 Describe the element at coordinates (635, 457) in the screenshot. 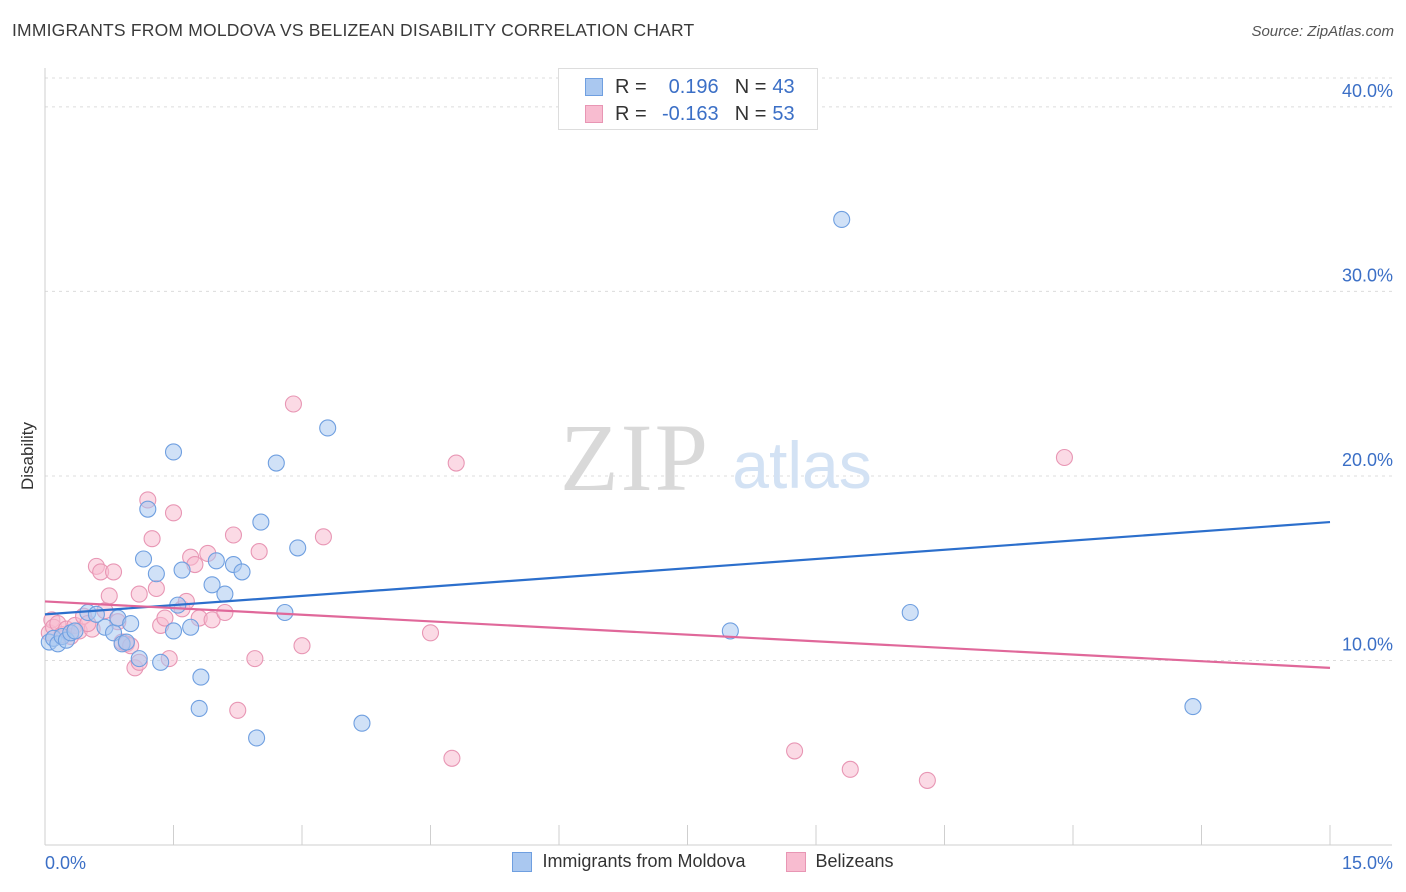

I see `watermark-zip: ZIP` at that location.